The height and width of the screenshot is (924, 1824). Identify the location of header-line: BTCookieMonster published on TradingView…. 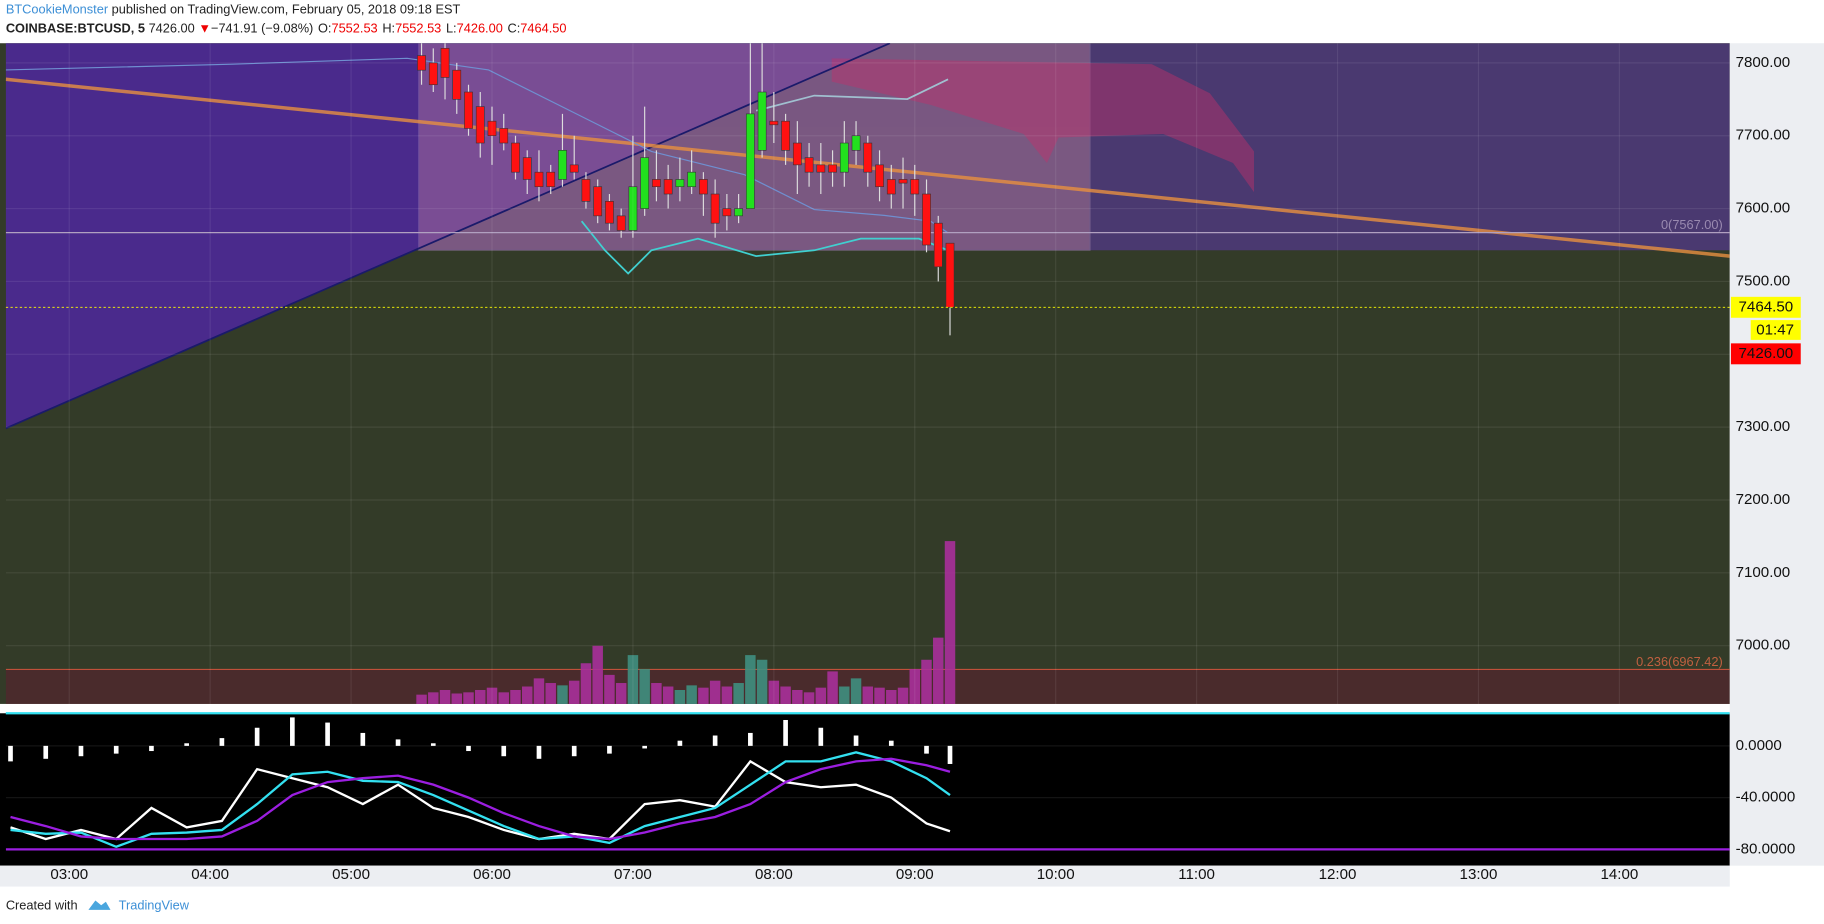
(233, 9).